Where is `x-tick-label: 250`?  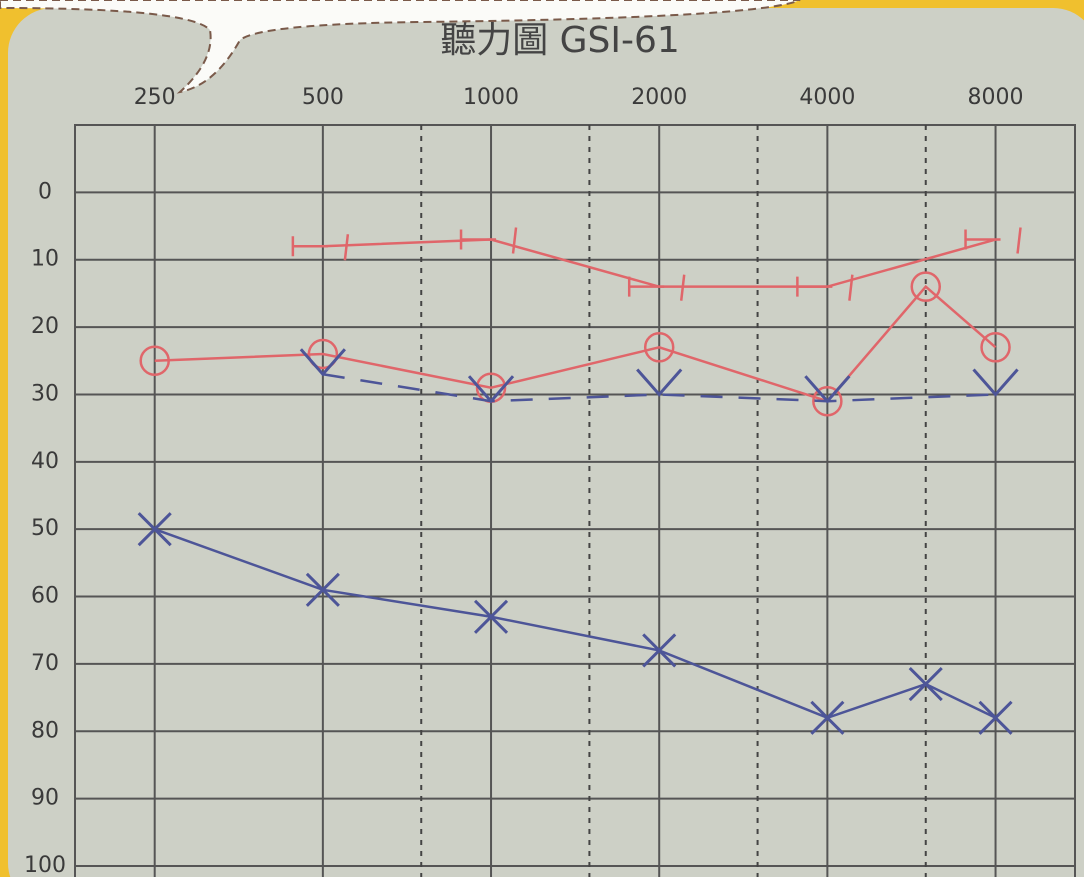
x-tick-label: 250 is located at coordinates (155, 97).